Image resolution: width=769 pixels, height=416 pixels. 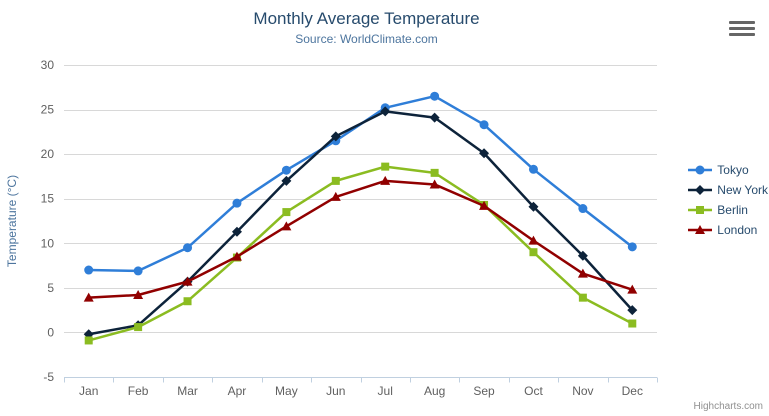 I want to click on y-tick-label: 5, so click(x=50, y=288).